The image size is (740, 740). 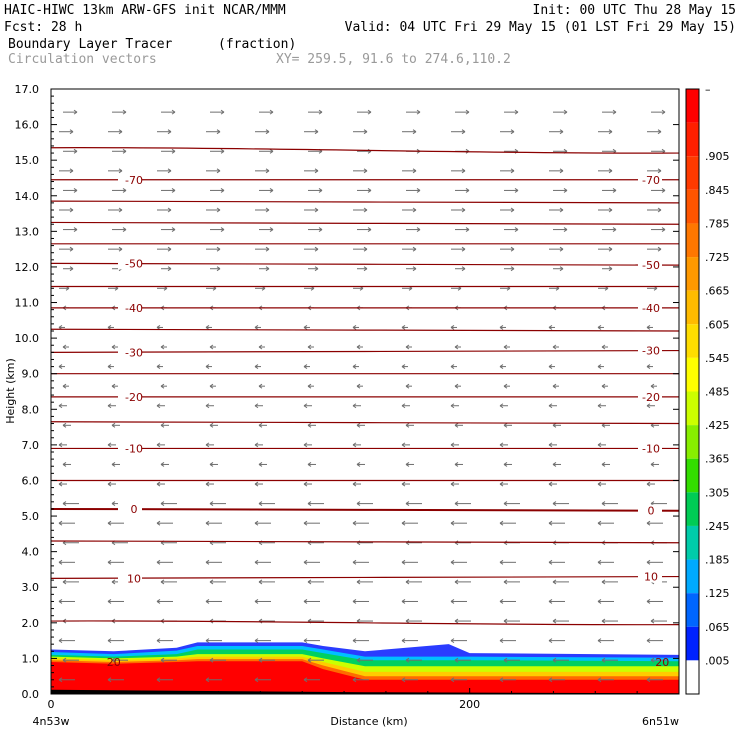 What do you see at coordinates (717, 257) in the screenshot?
I see `colorbar-label: .725` at bounding box center [717, 257].